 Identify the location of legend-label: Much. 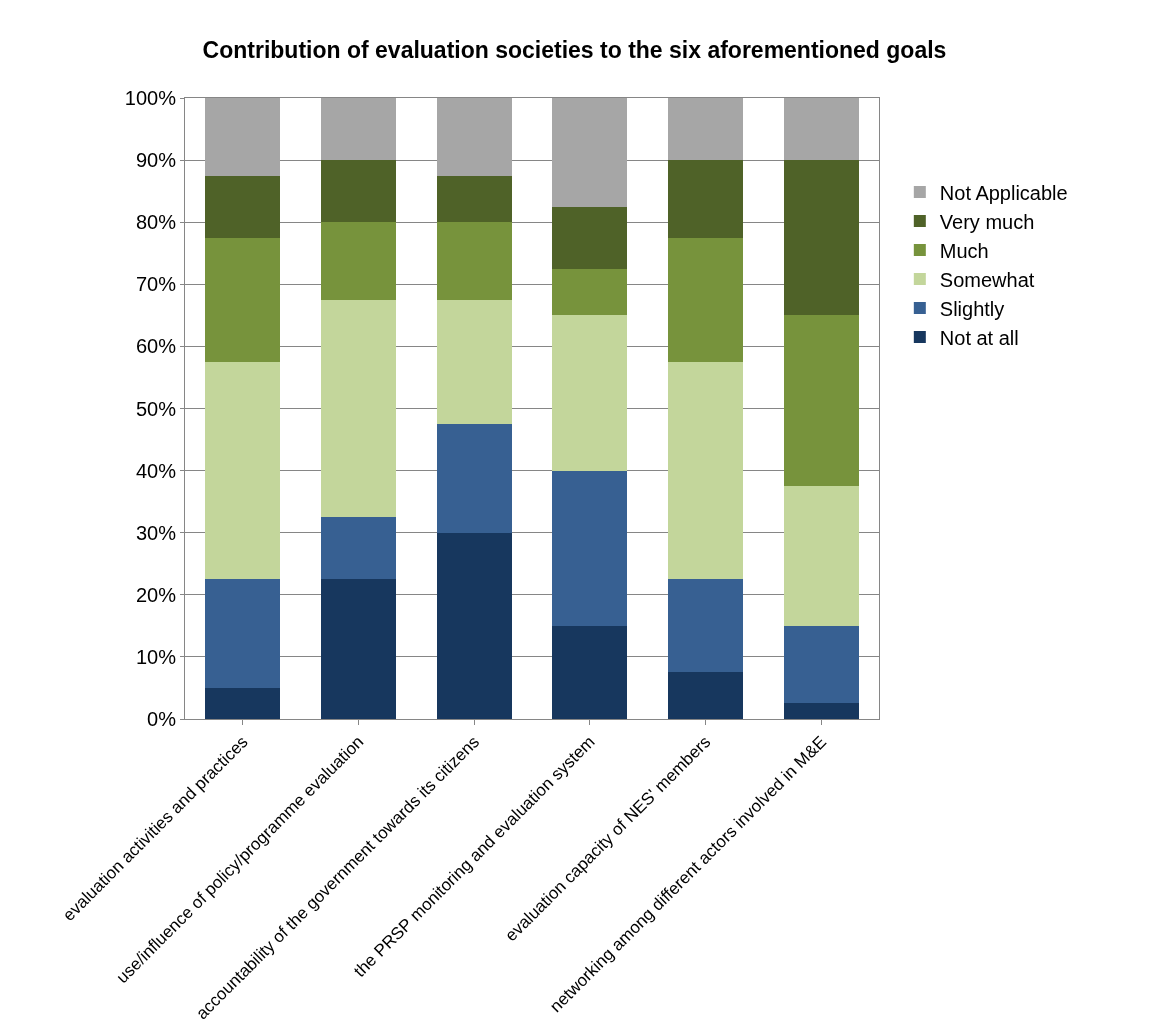
(964, 250).